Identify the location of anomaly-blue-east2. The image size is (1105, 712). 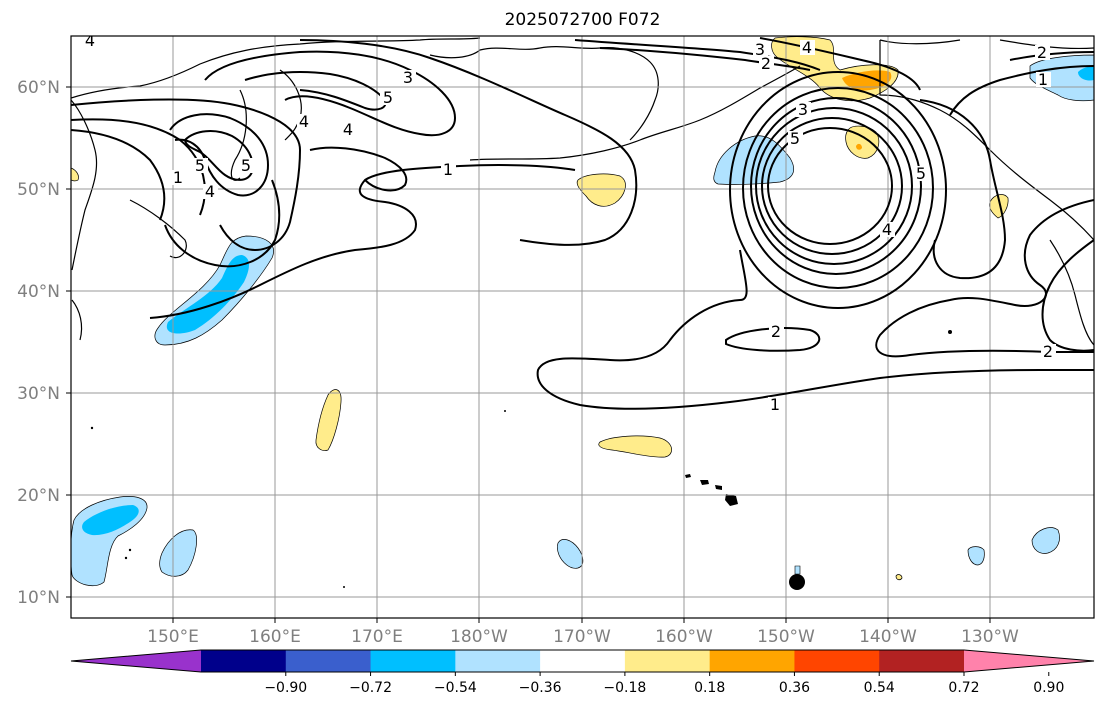
(1045, 540).